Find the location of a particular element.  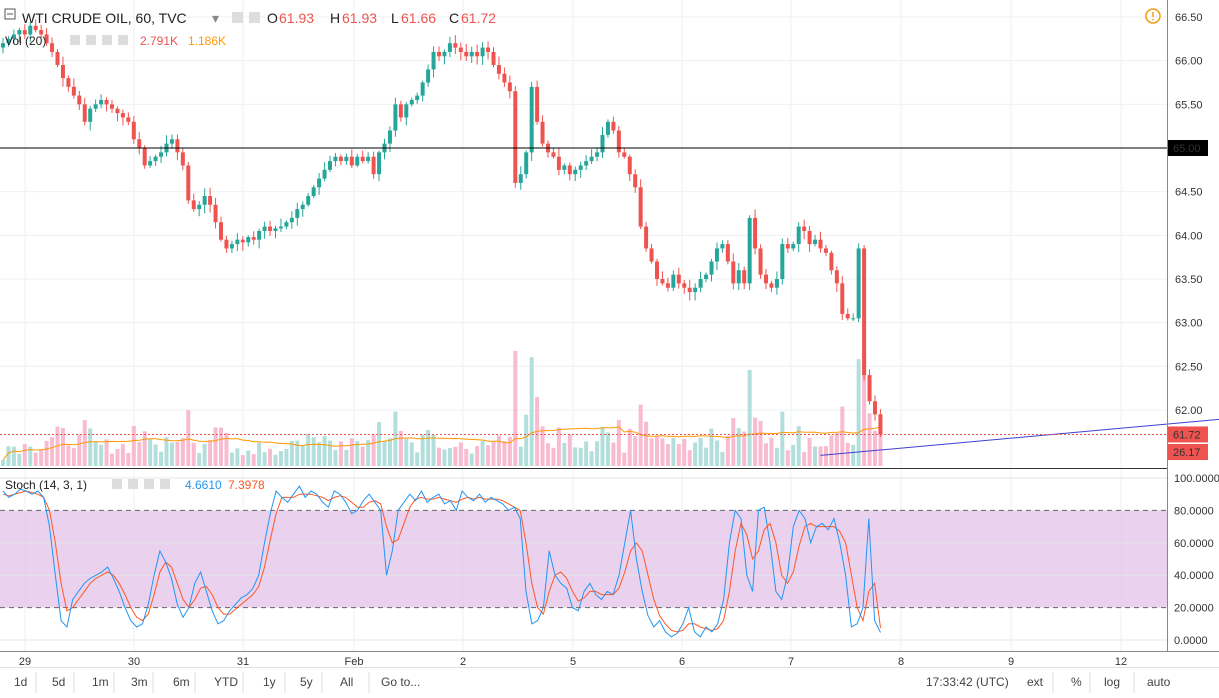

range-button-1d: 1d is located at coordinates (20, 682).